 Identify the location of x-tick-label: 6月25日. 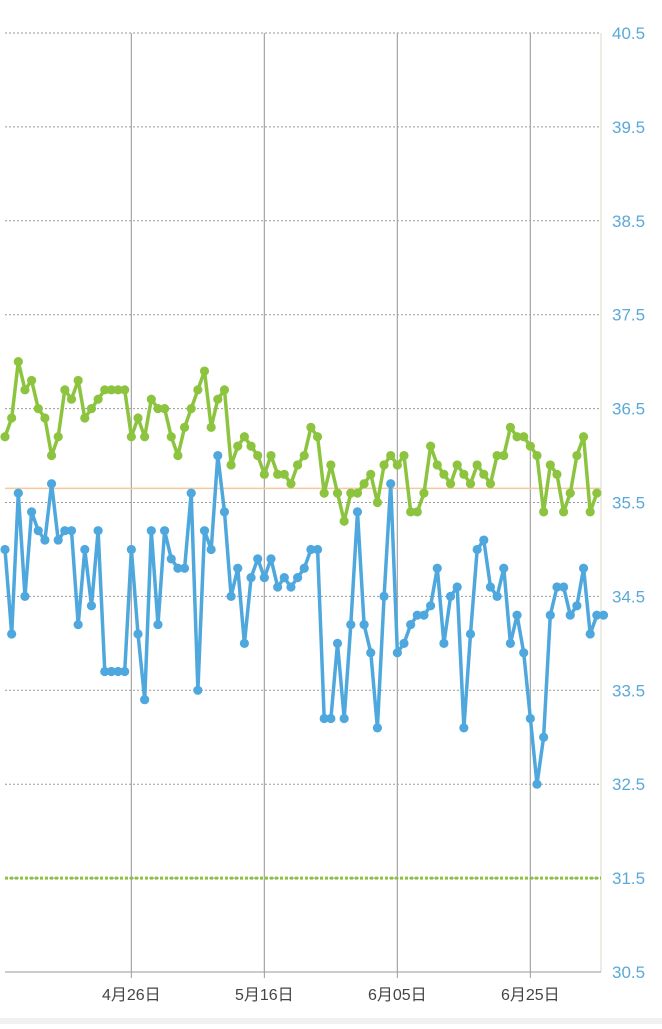
(530, 995).